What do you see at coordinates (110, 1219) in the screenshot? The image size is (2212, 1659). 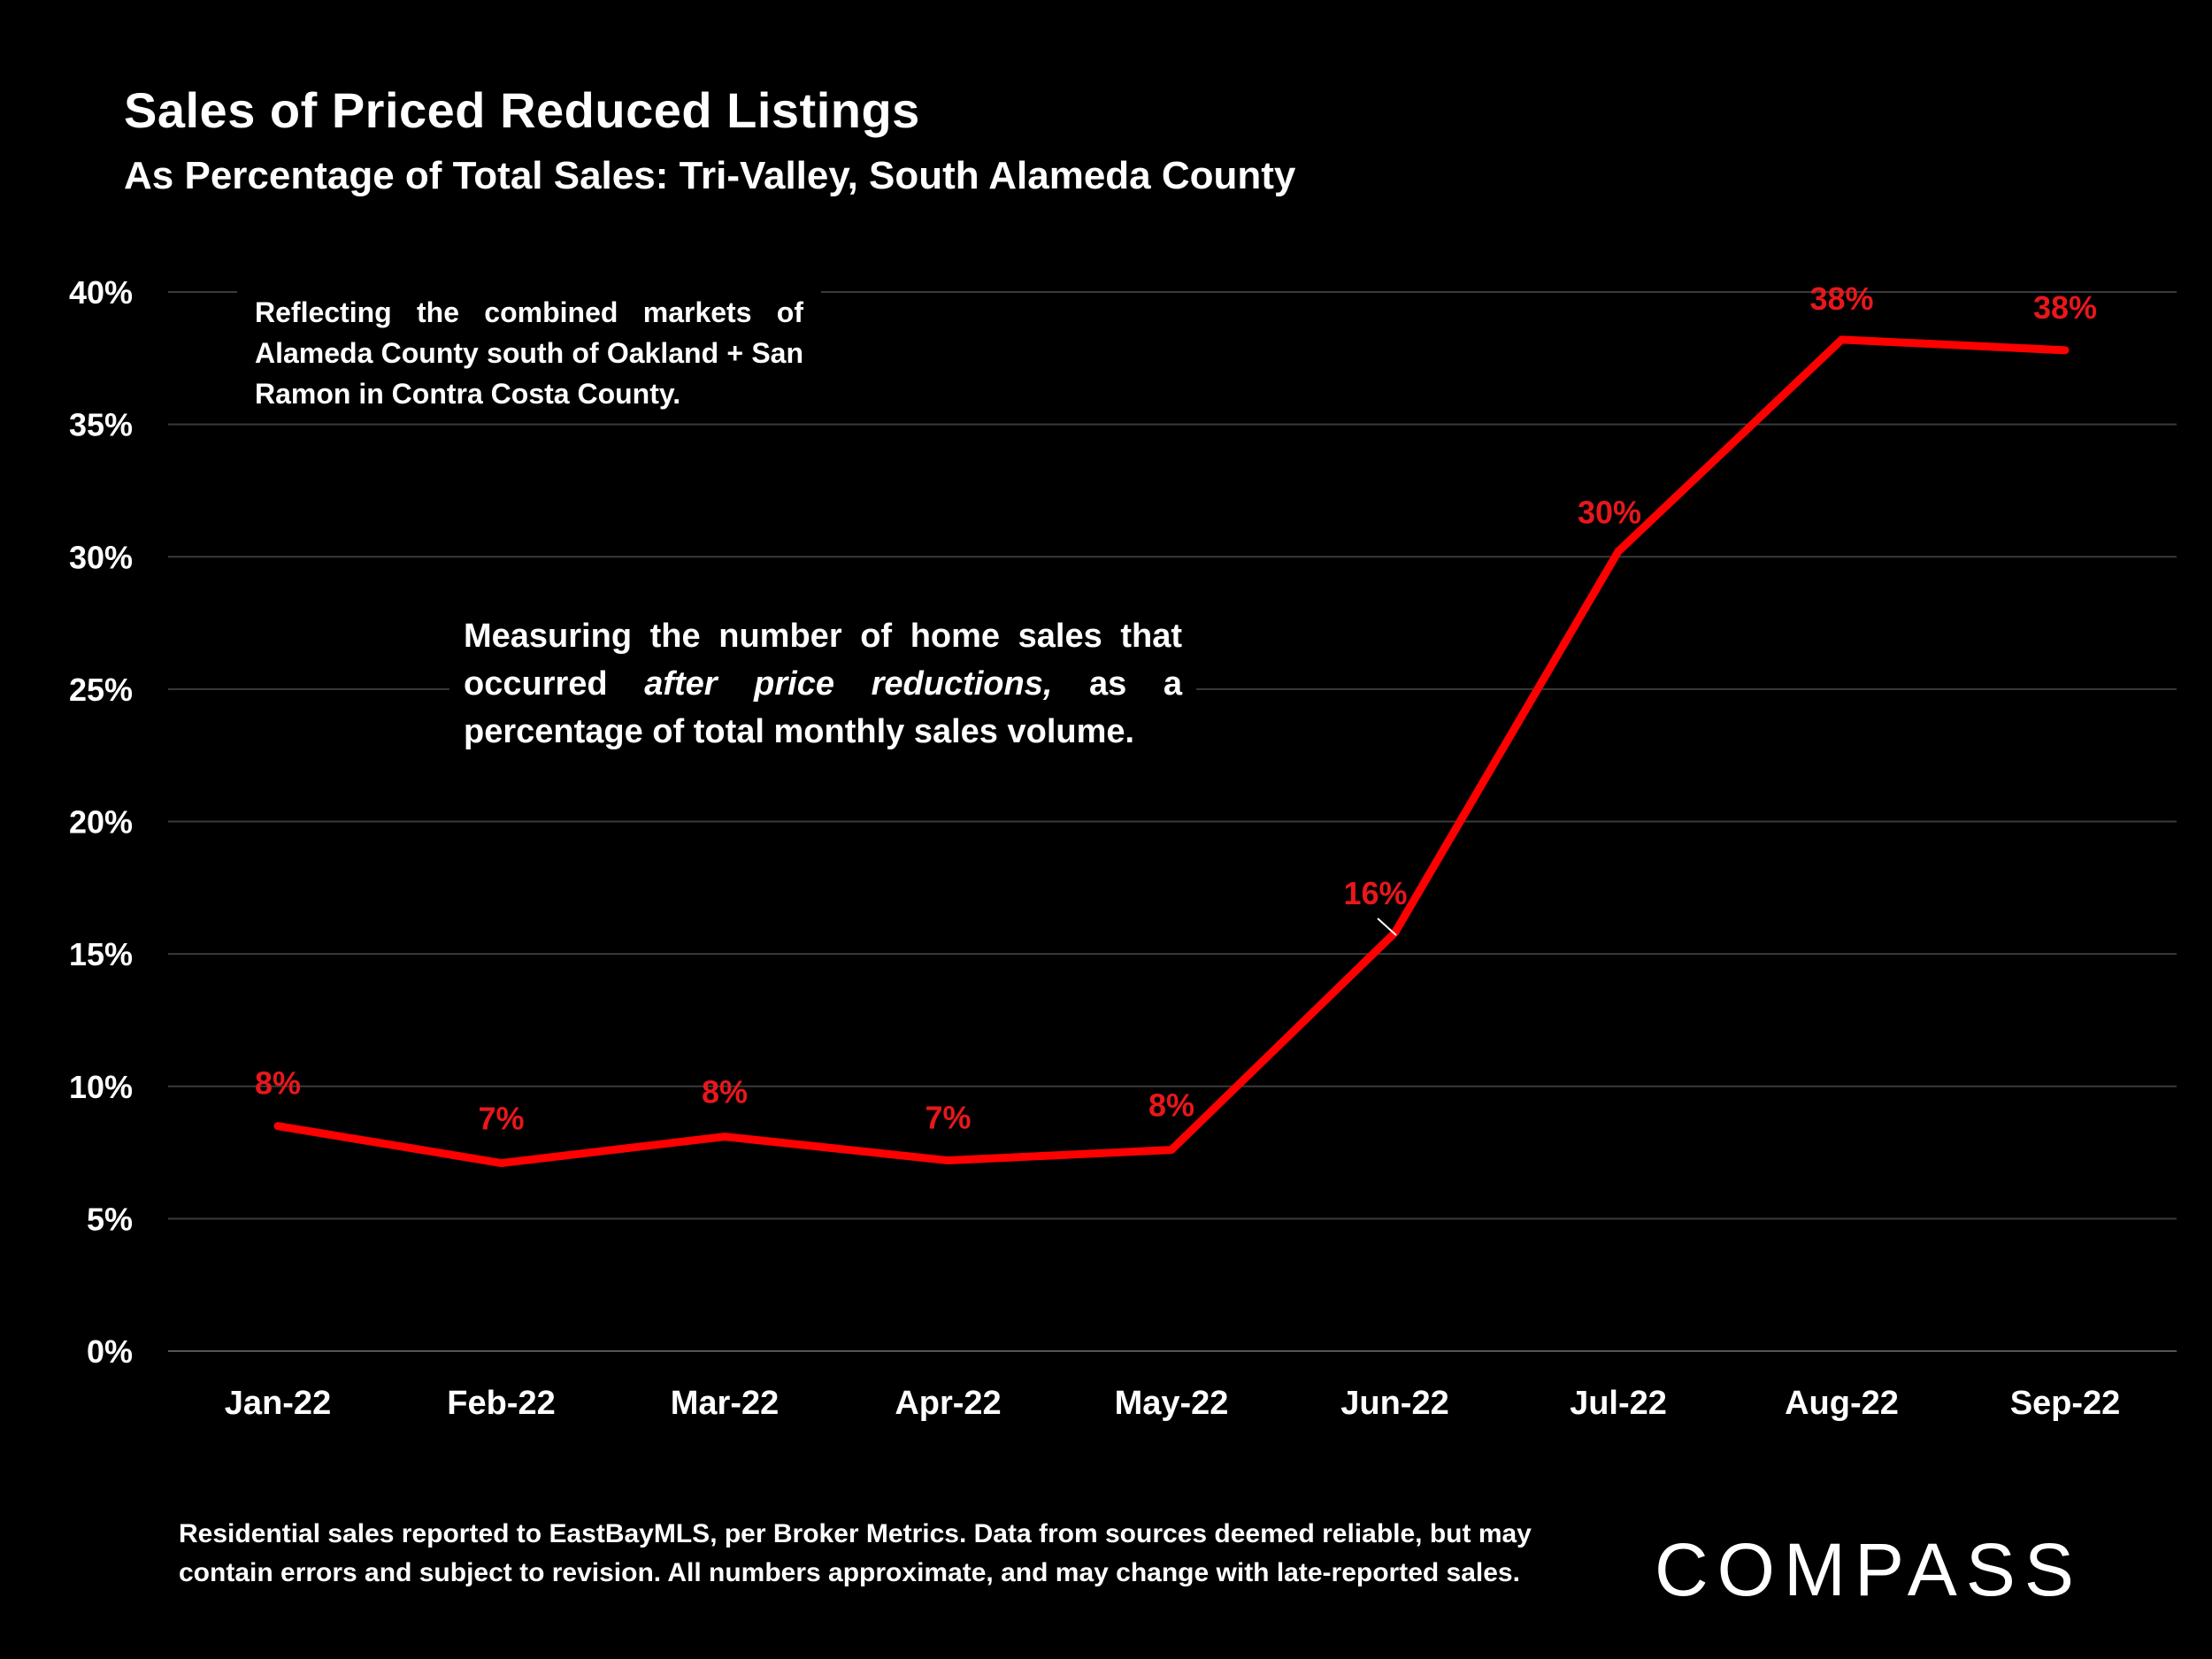 I see `y-tick-label: 5%` at bounding box center [110, 1219].